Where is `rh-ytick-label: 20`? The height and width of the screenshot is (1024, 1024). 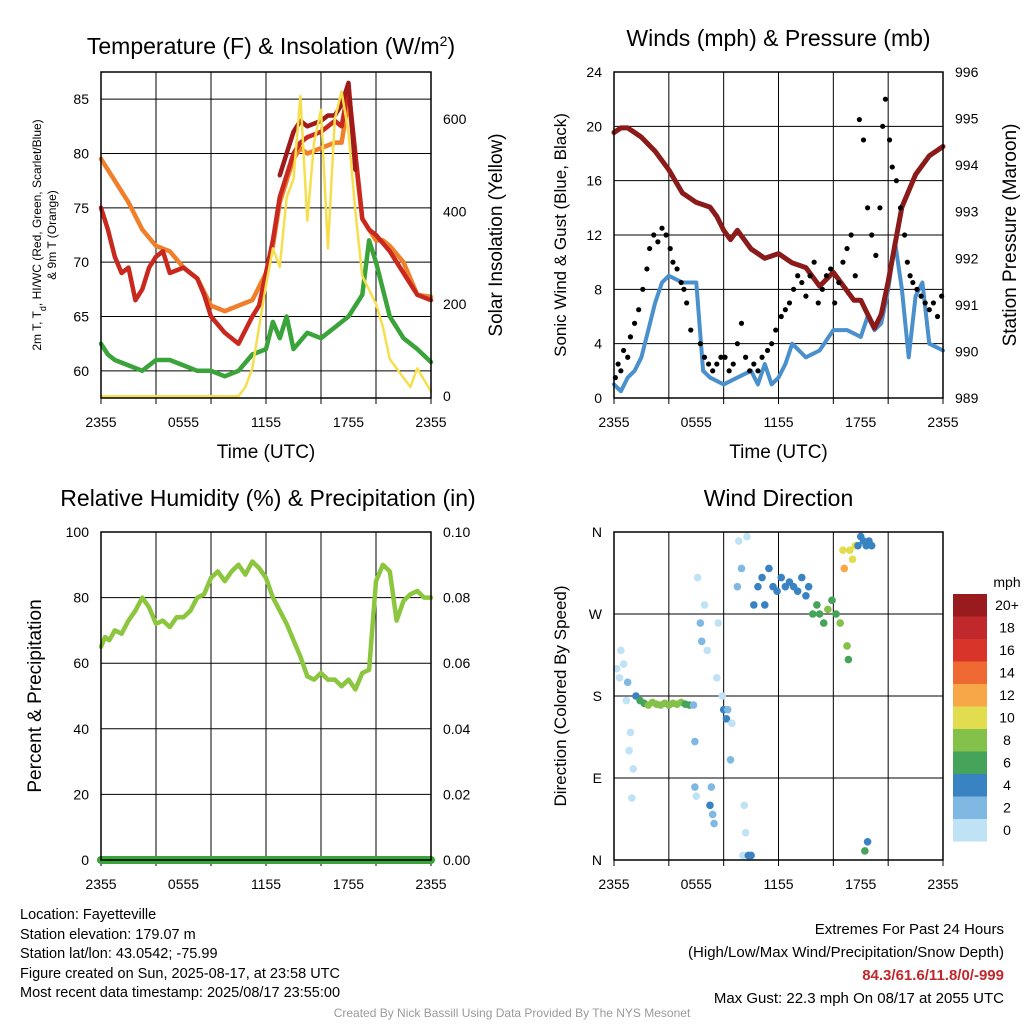 rh-ytick-label: 20 is located at coordinates (81, 794).